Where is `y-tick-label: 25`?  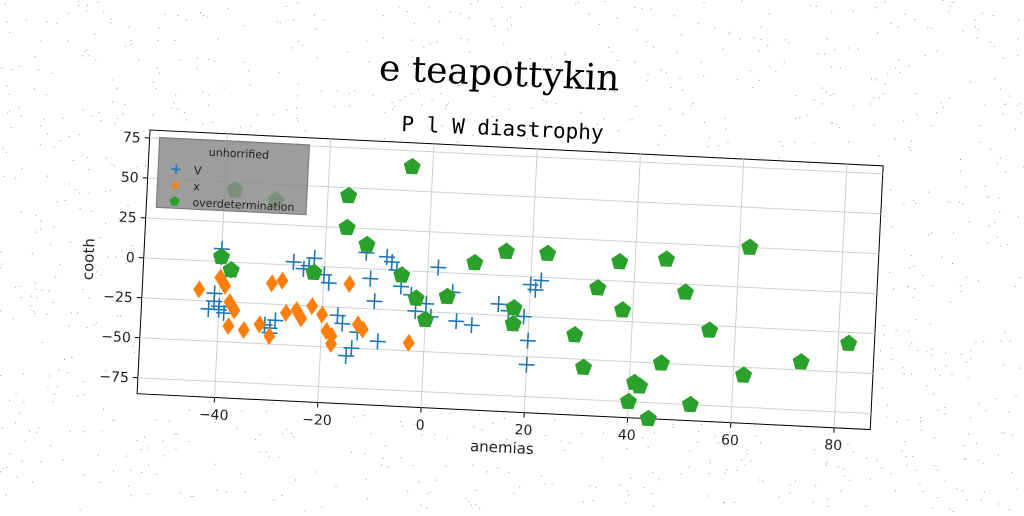 y-tick-label: 25 is located at coordinates (127, 218).